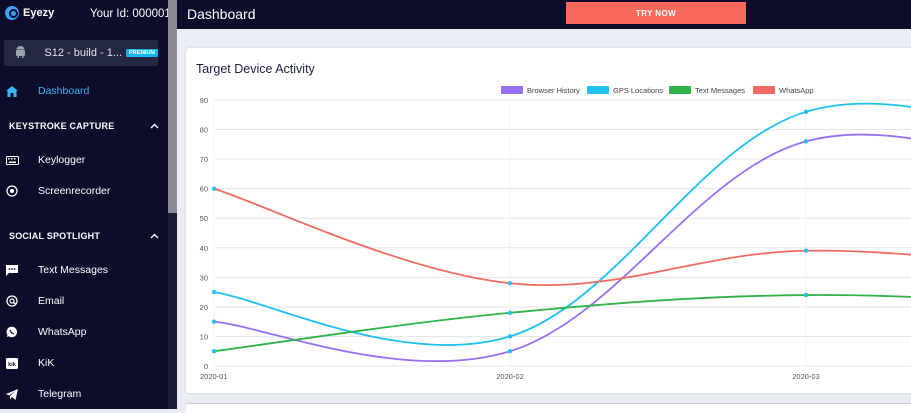  Describe the element at coordinates (204, 189) in the screenshot. I see `y-tick-label: 60` at that location.